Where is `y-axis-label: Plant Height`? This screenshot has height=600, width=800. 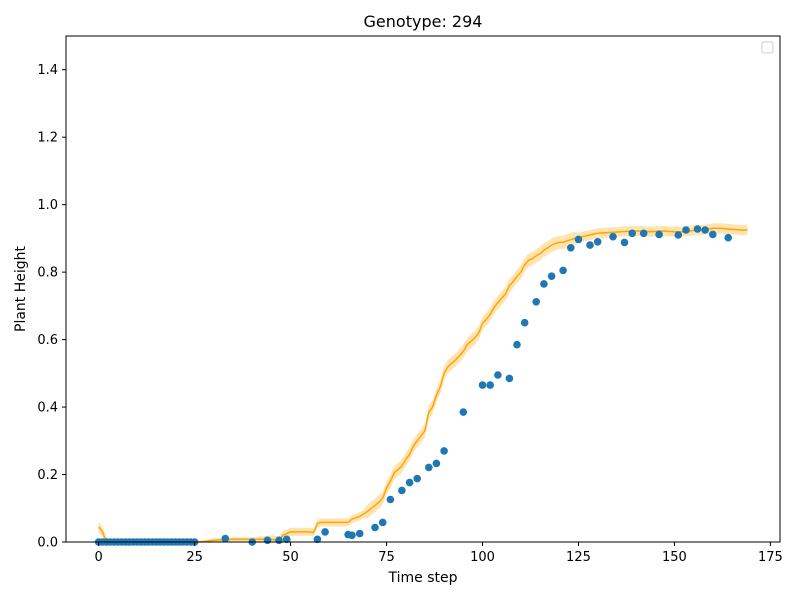
y-axis-label: Plant Height is located at coordinates (21, 288).